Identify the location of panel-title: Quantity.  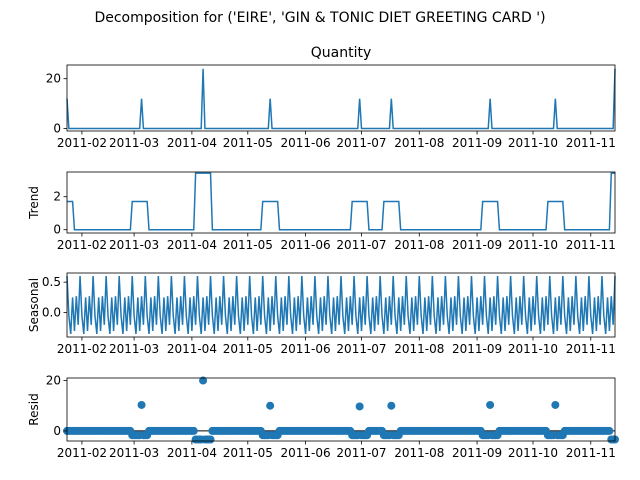
(341, 53).